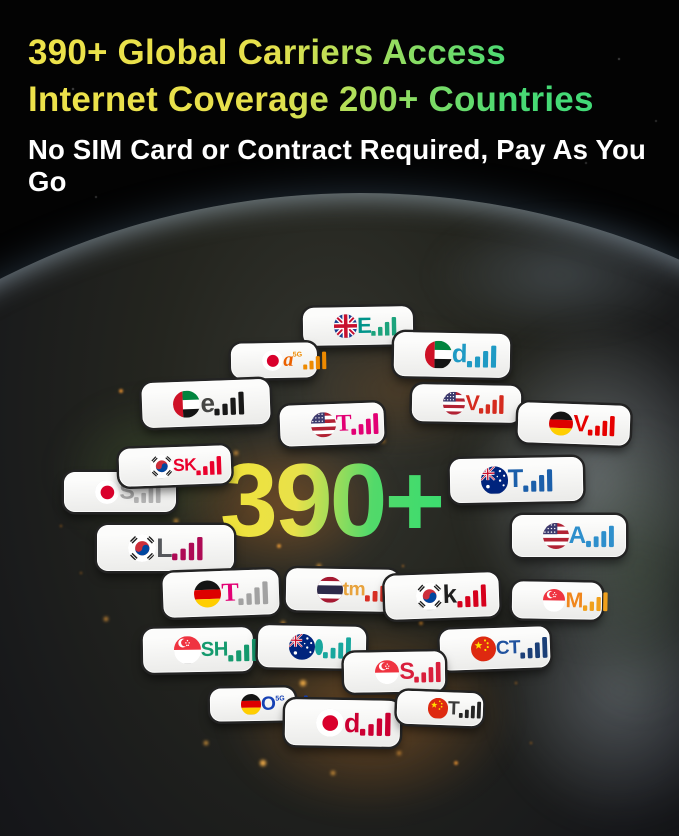  I want to click on carrier-badge-verizon: V, so click(466, 403).